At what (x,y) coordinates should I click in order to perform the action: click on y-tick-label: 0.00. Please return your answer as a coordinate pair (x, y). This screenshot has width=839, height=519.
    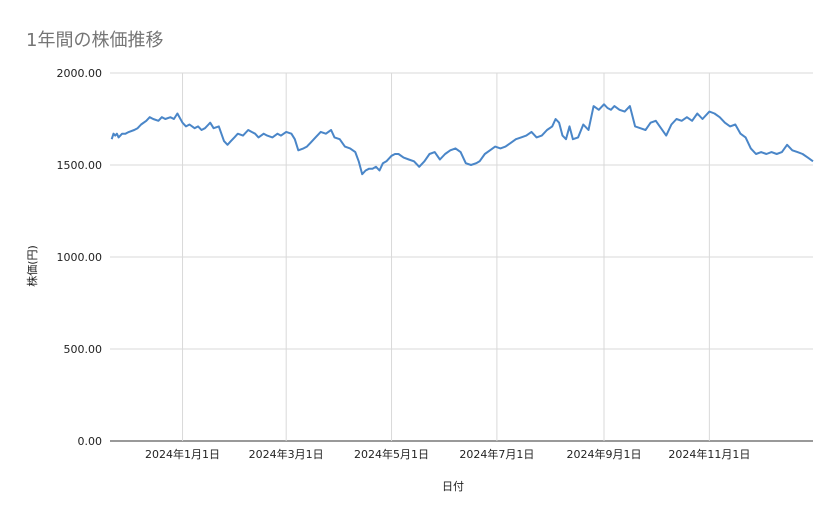
    Looking at the image, I should click on (90, 441).